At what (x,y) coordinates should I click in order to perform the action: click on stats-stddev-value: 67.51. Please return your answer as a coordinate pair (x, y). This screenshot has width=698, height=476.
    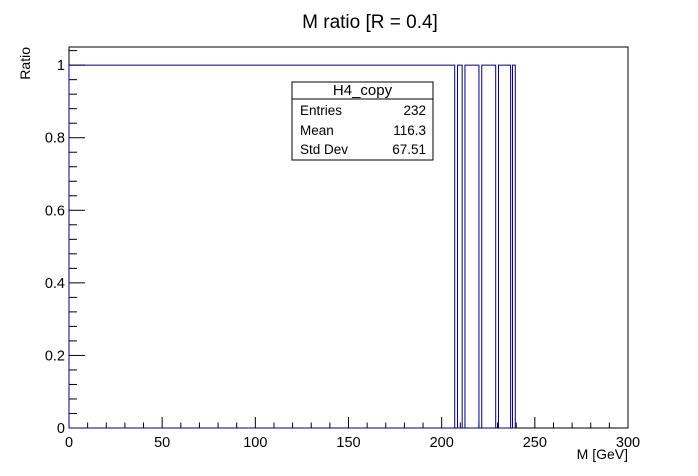
    Looking at the image, I should click on (409, 149).